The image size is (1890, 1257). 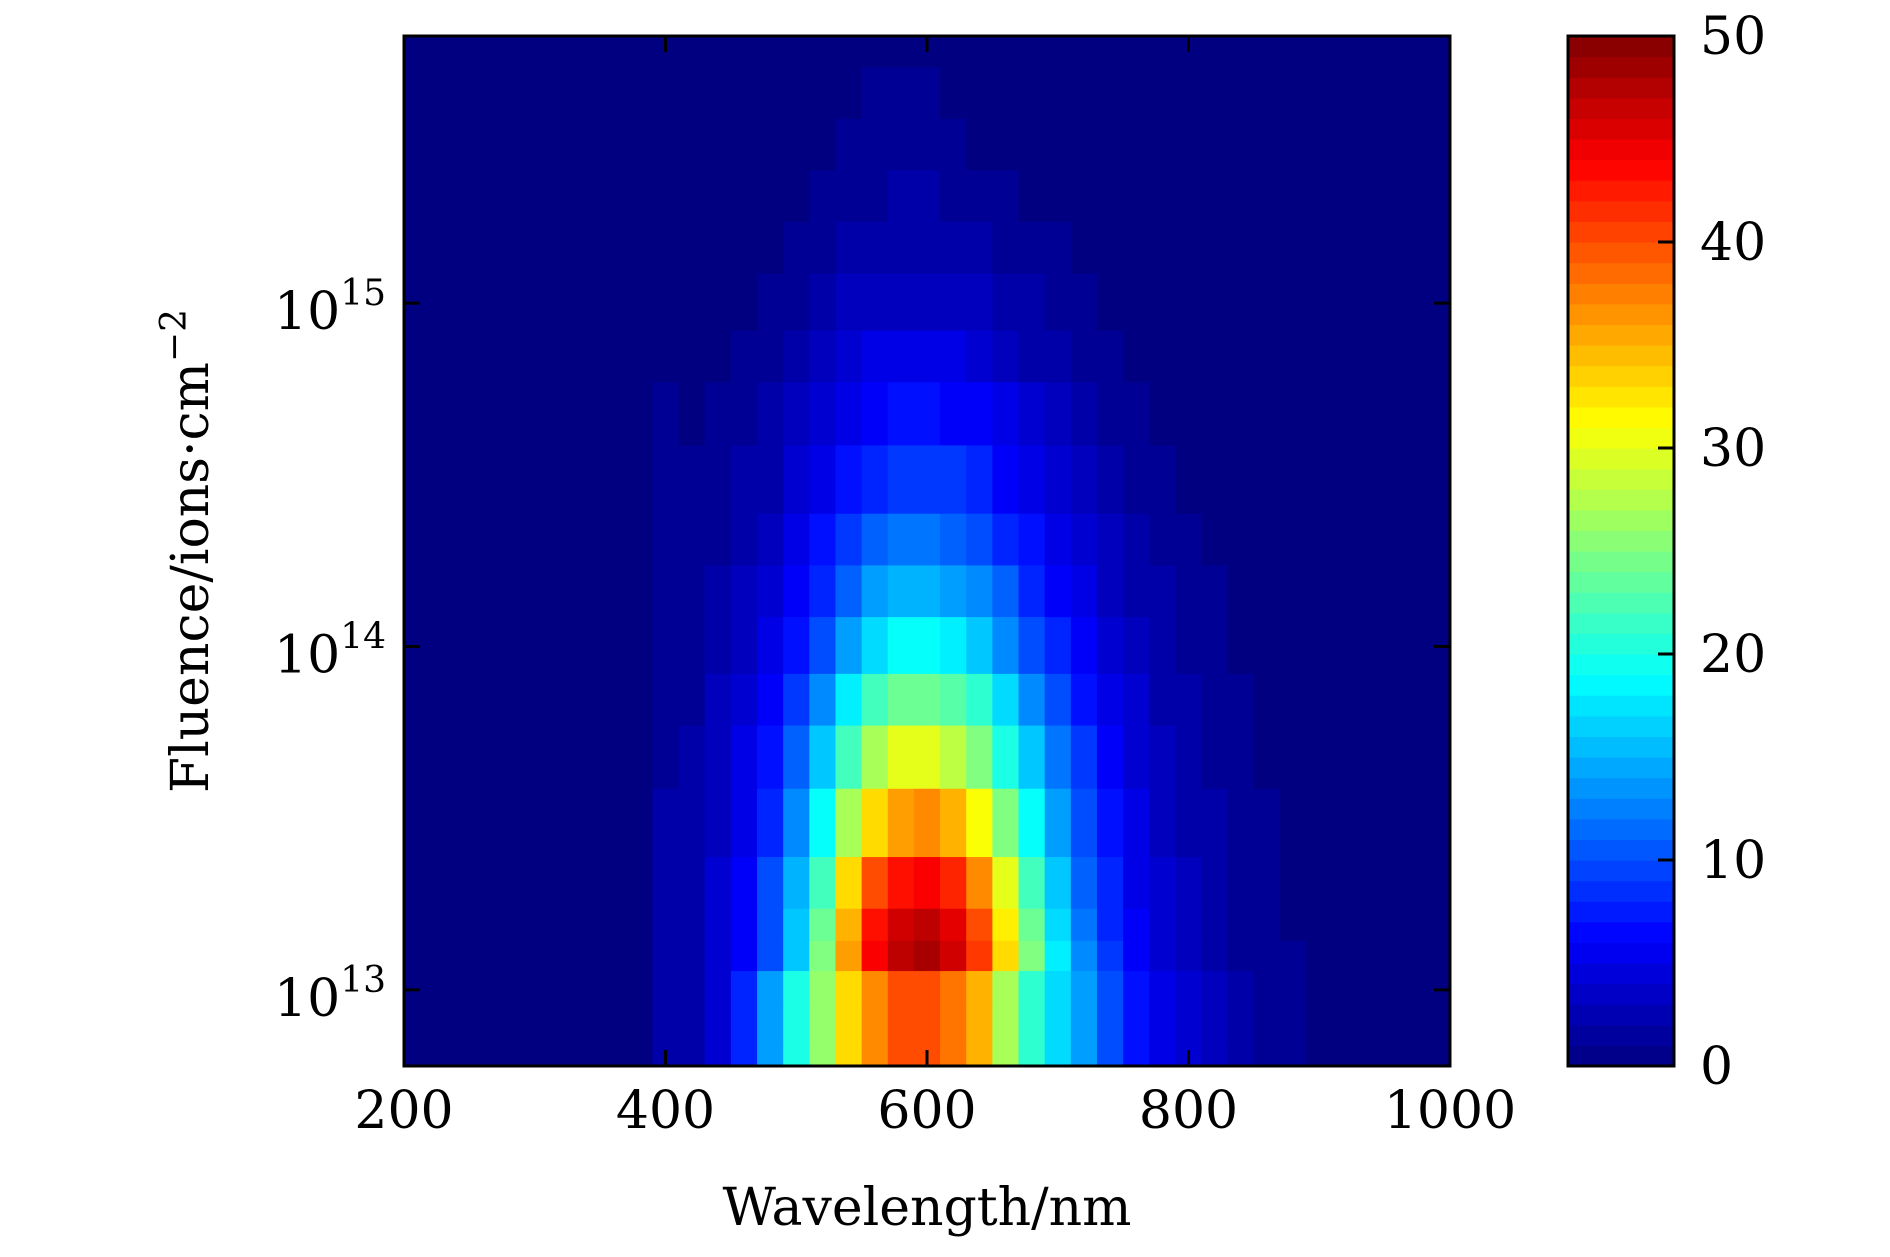 I want to click on x-tick-label: 200, so click(x=403, y=1111).